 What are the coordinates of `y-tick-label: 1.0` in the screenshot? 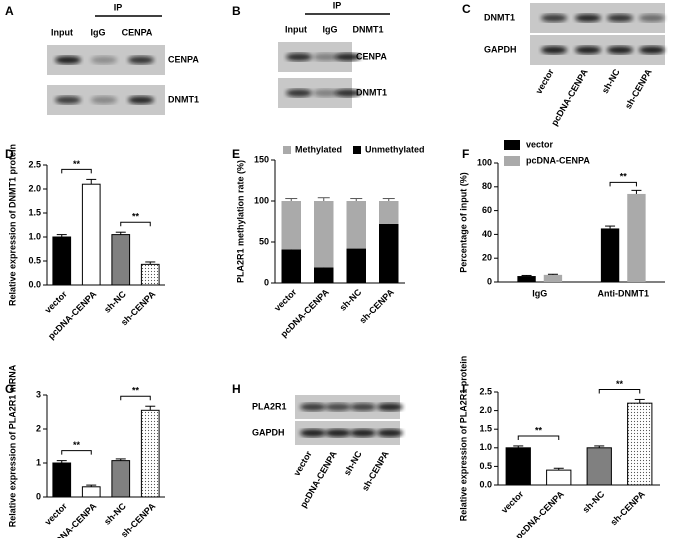 It's located at (34, 236).